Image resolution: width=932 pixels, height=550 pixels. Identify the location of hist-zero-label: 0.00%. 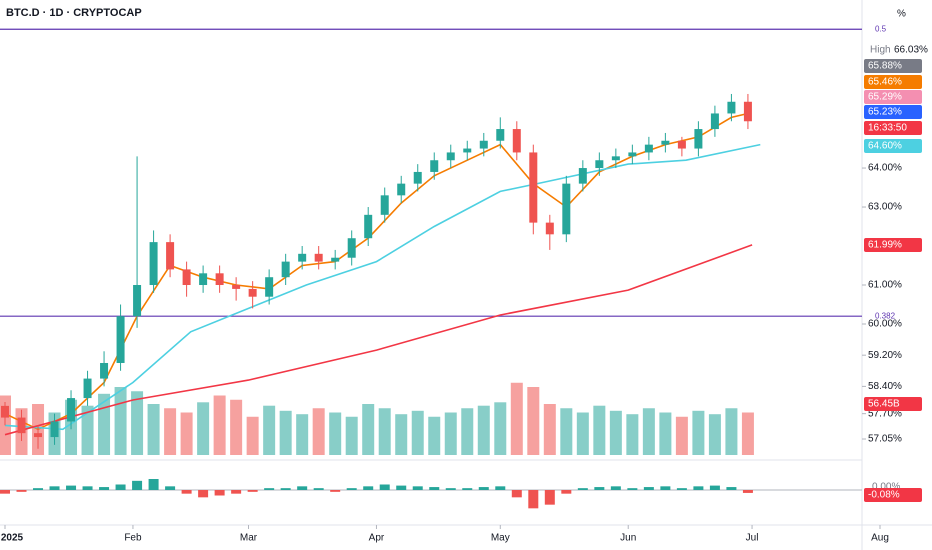
(886, 487).